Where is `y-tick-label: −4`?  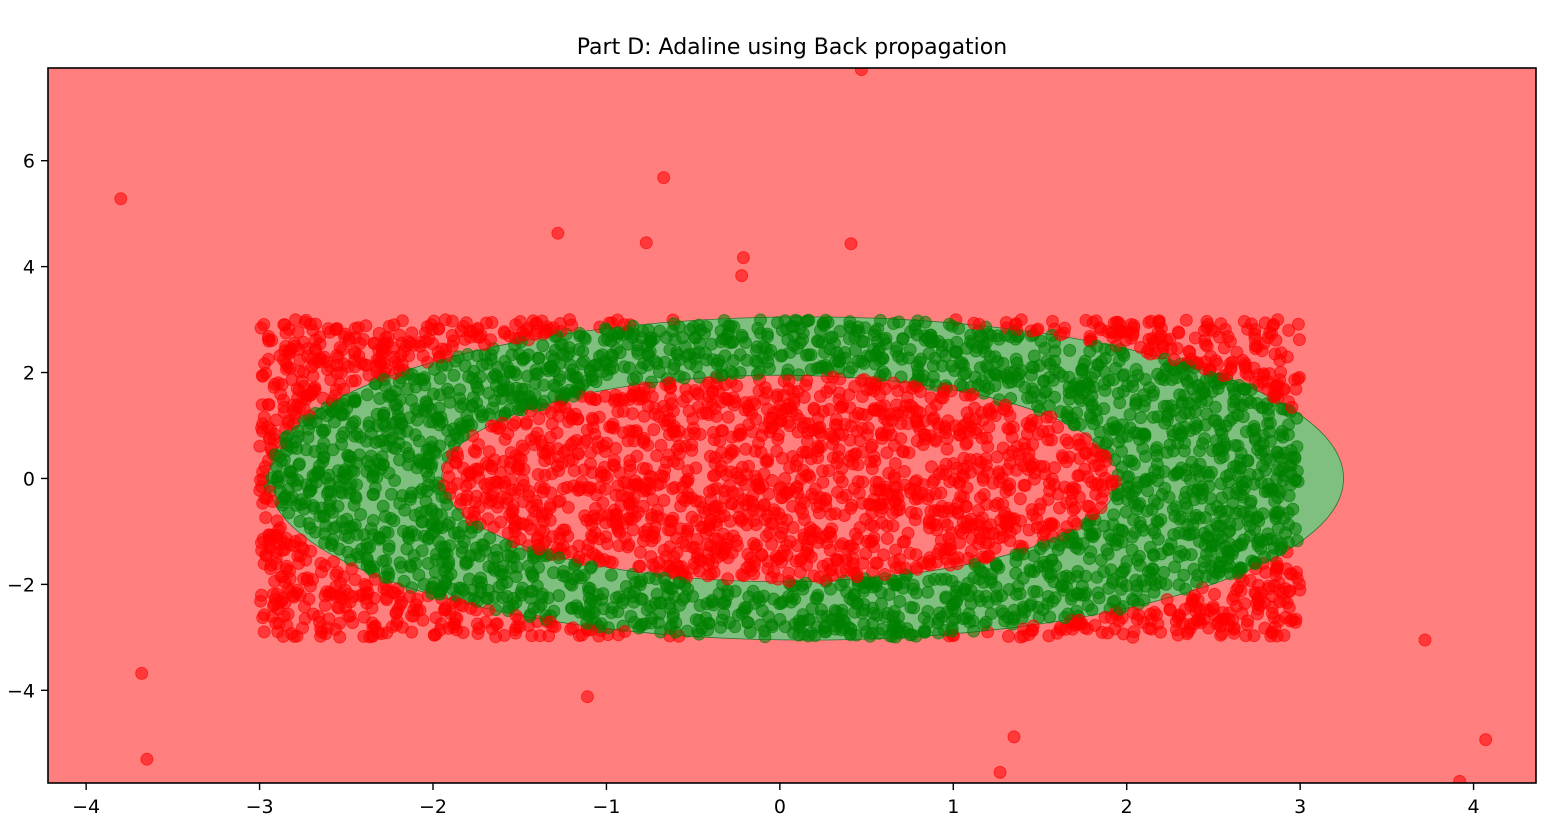 y-tick-label: −4 is located at coordinates (21, 691).